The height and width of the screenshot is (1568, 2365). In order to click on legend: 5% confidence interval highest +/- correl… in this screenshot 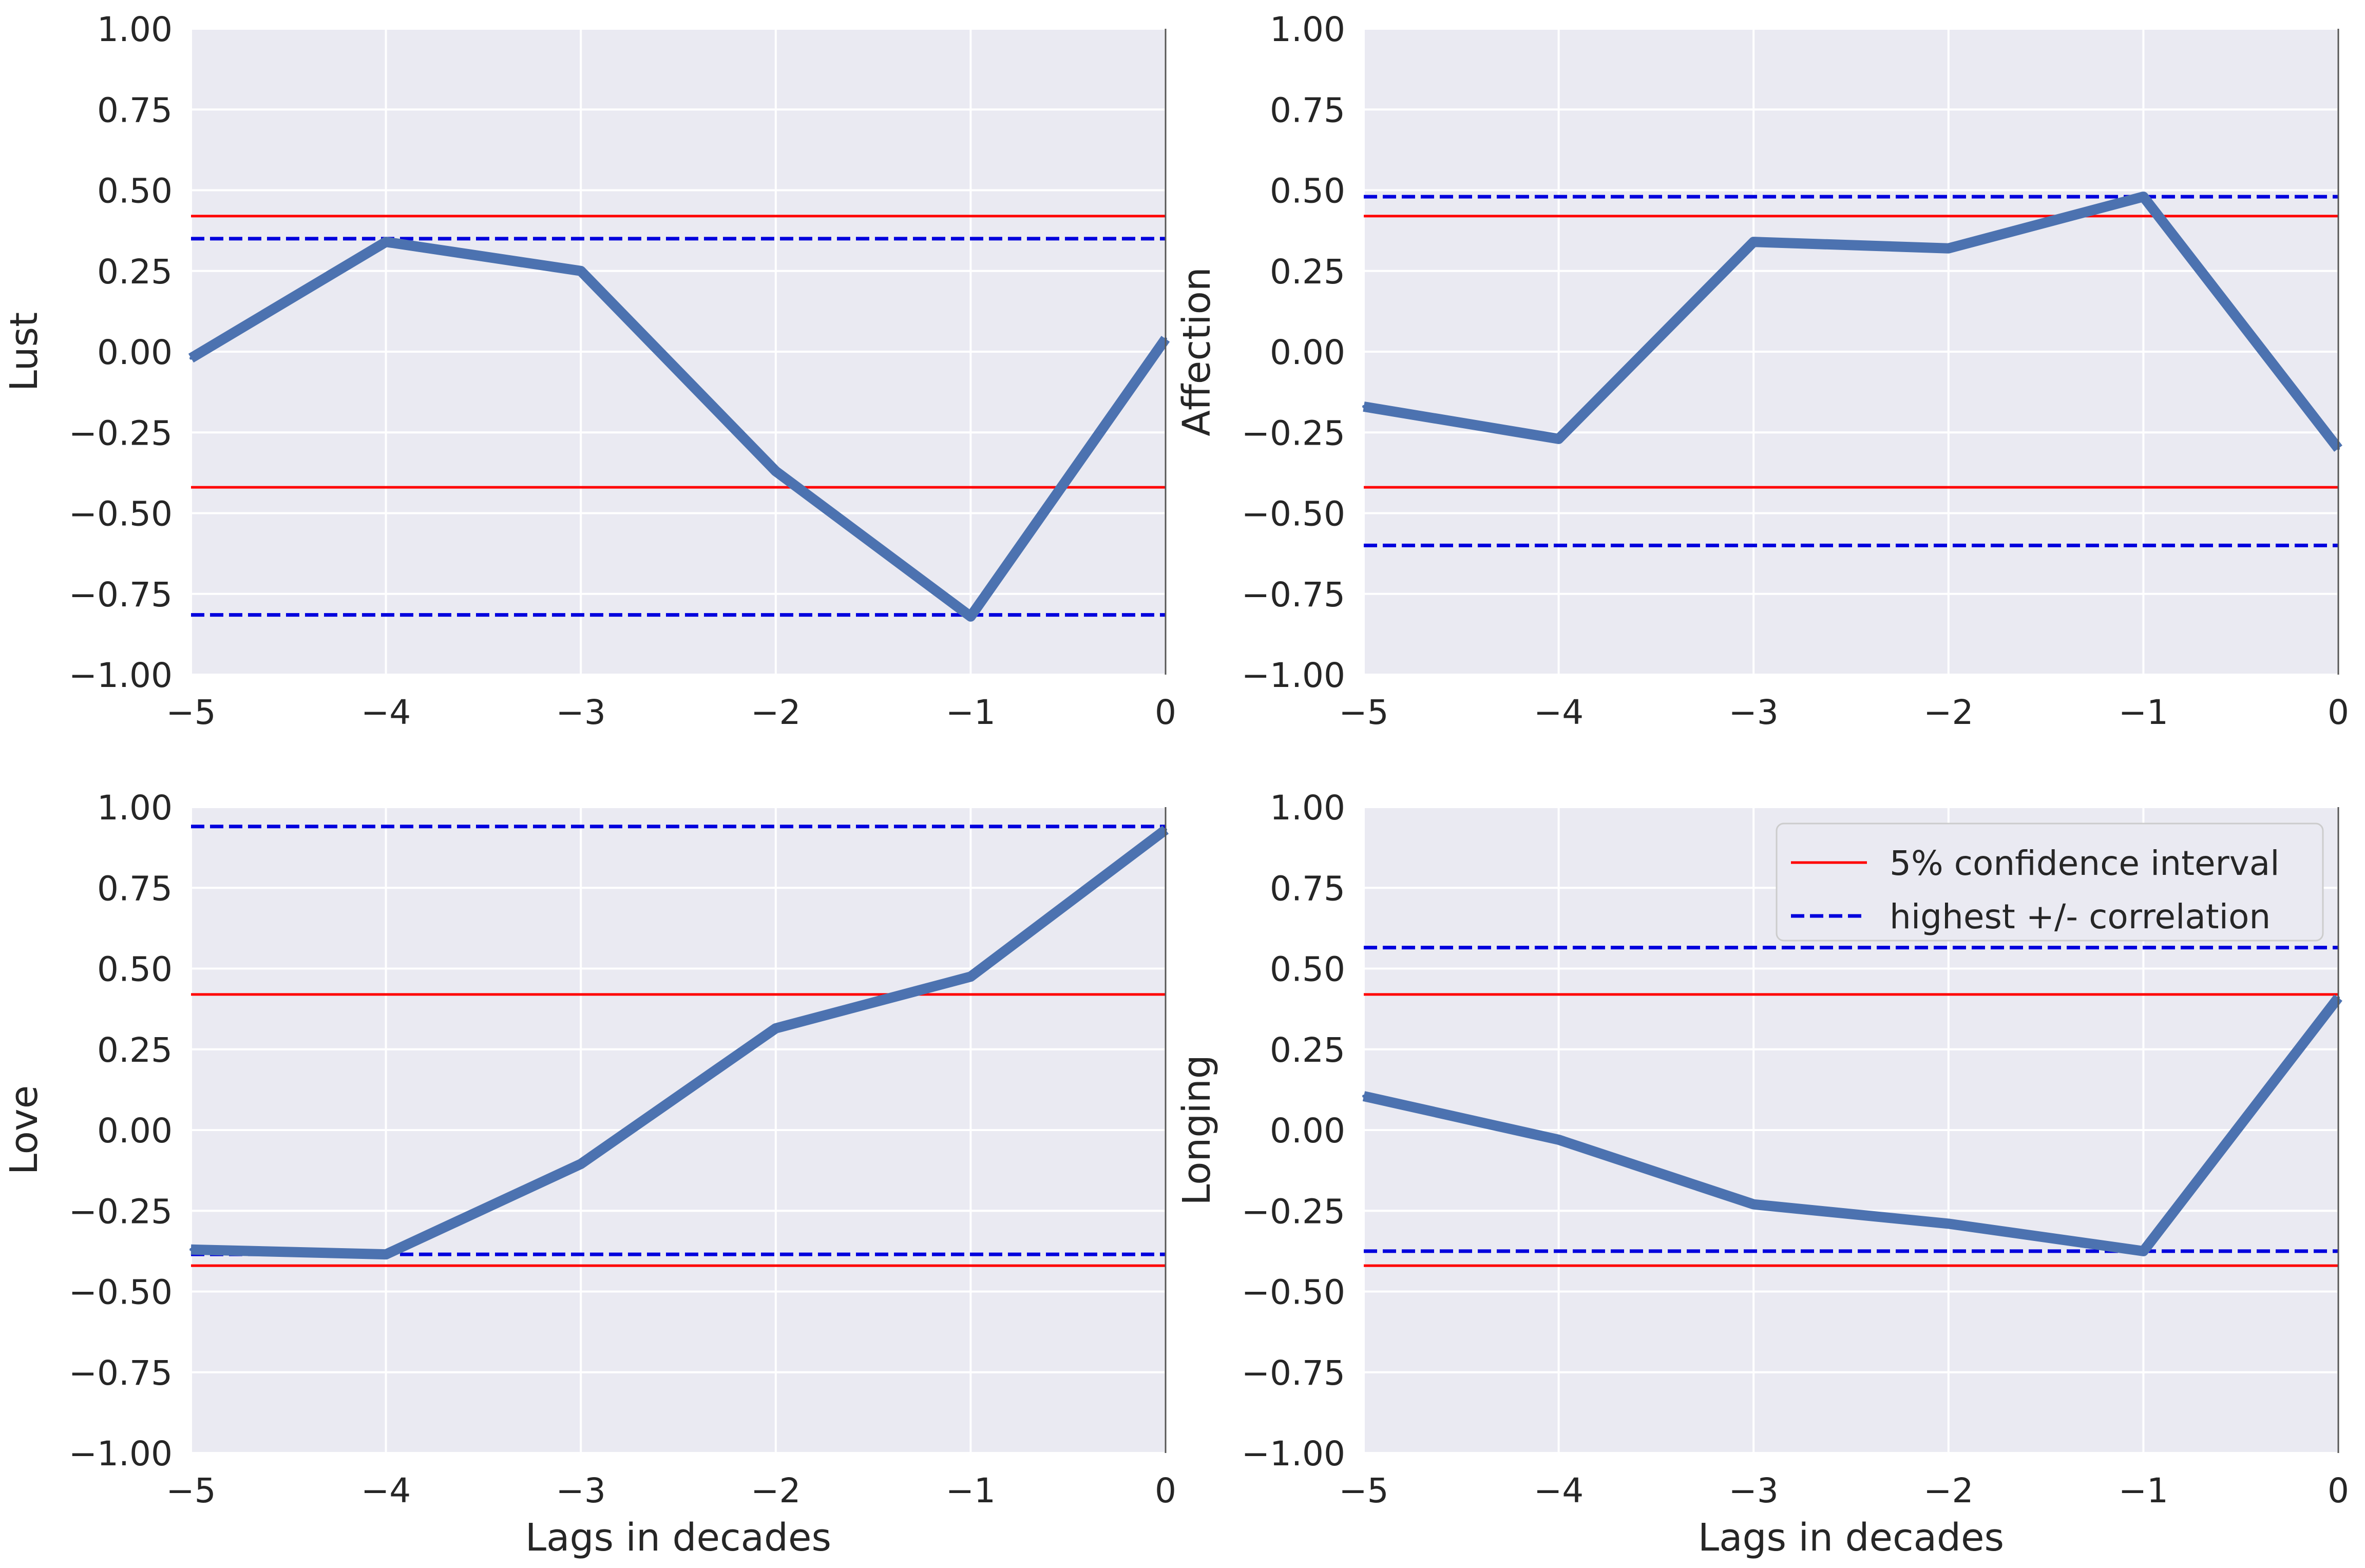, I will do `click(2050, 882)`.